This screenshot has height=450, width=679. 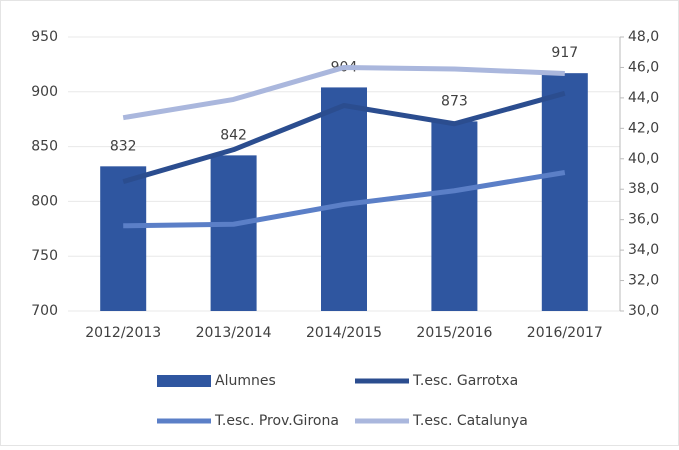 What do you see at coordinates (643, 281) in the screenshot?
I see `y2-tick-label: 32,0` at bounding box center [643, 281].